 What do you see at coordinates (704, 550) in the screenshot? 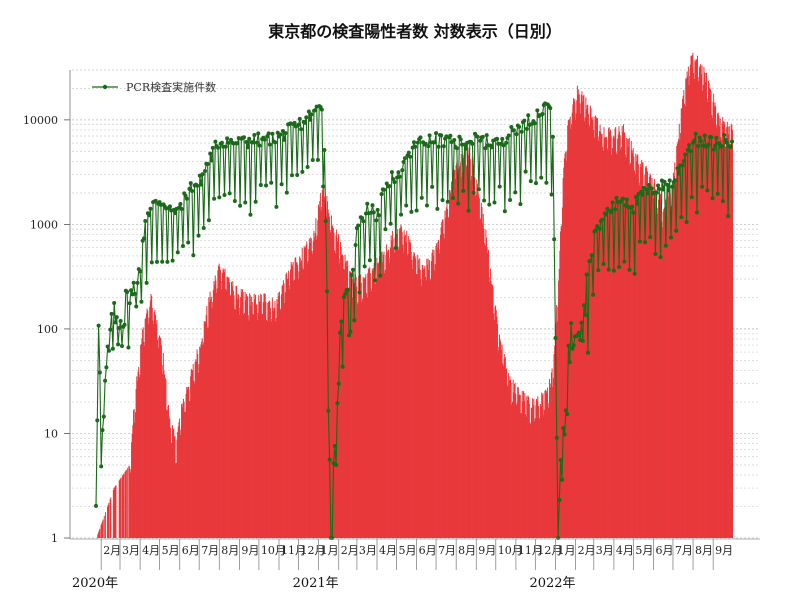
I see `x-tick-label: 8月` at bounding box center [704, 550].